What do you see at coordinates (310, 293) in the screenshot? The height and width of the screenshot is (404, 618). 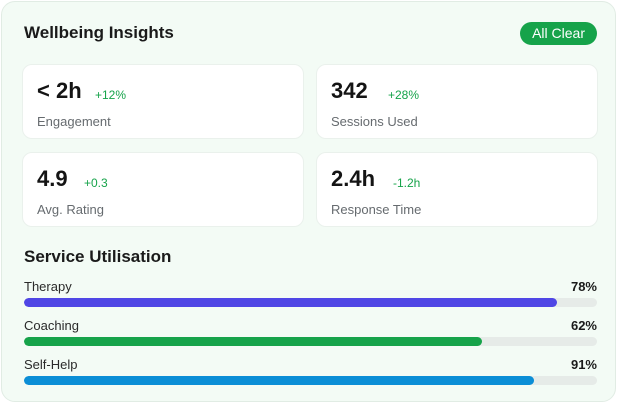 I see `utilisation-row-therapy: Therapy 78%` at bounding box center [310, 293].